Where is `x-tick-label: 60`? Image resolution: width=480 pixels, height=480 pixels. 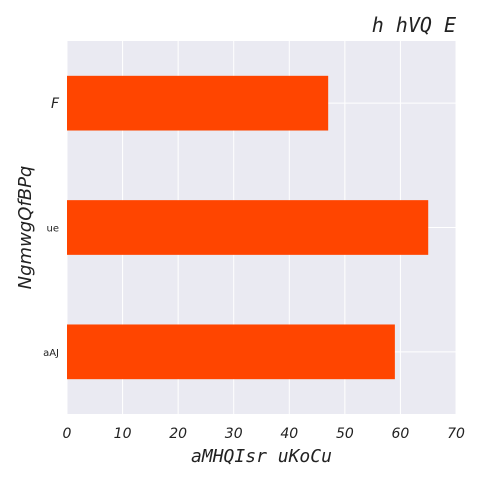
x-tick-label: 60 is located at coordinates (401, 434).